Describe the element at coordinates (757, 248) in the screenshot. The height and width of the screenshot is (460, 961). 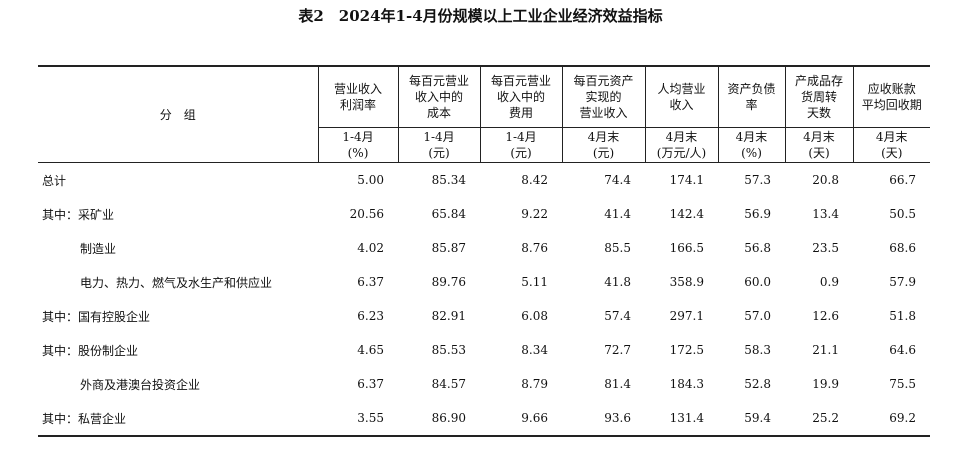
I see `value-cell: 56.8` at that location.